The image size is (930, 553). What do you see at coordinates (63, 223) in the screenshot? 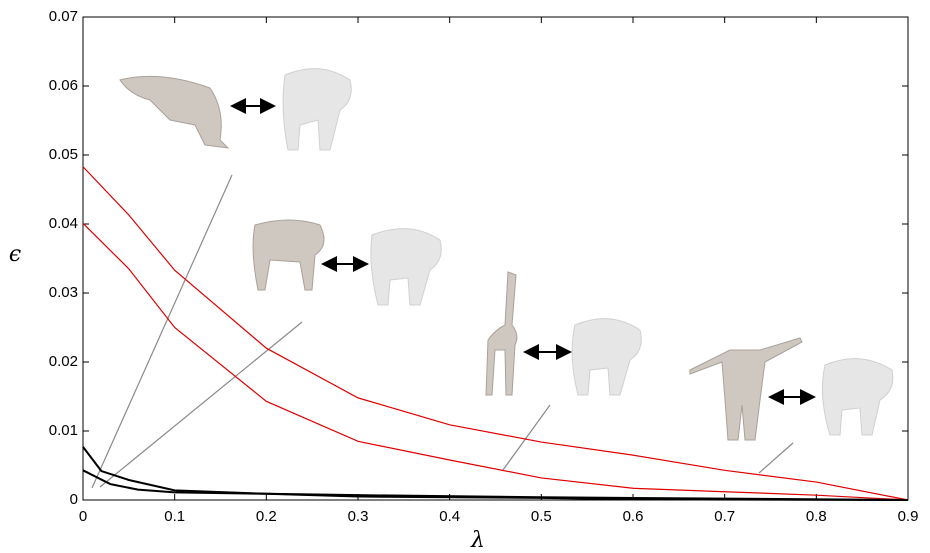
I see `y-tick-label: 0.04` at bounding box center [63, 223].